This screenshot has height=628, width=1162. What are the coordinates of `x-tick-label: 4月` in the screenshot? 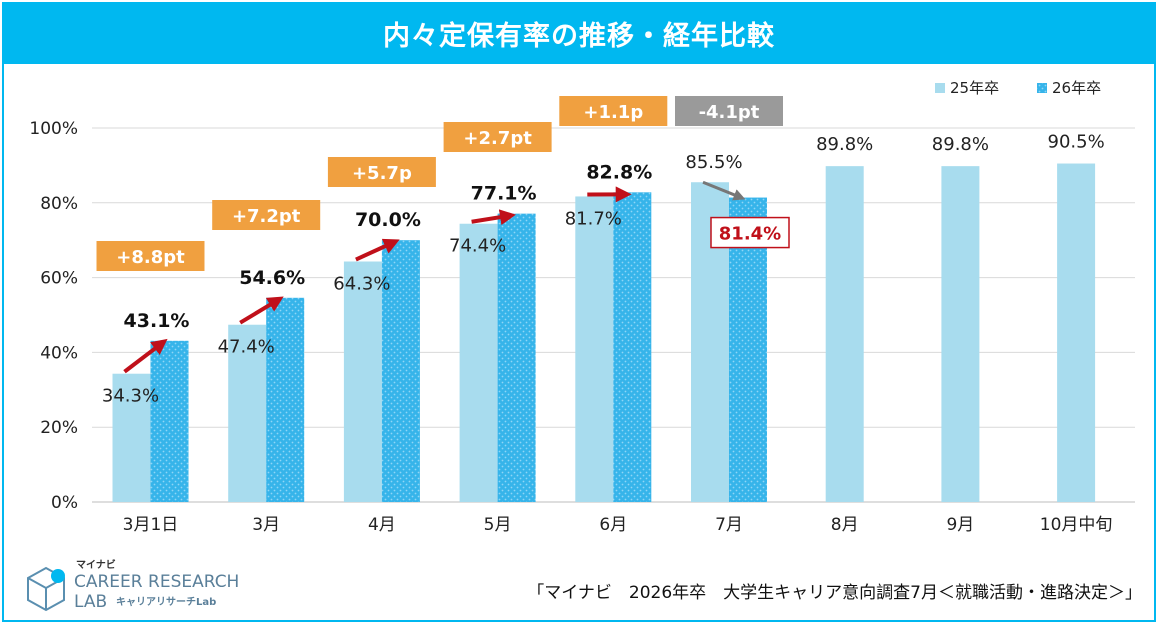 It's located at (382, 525).